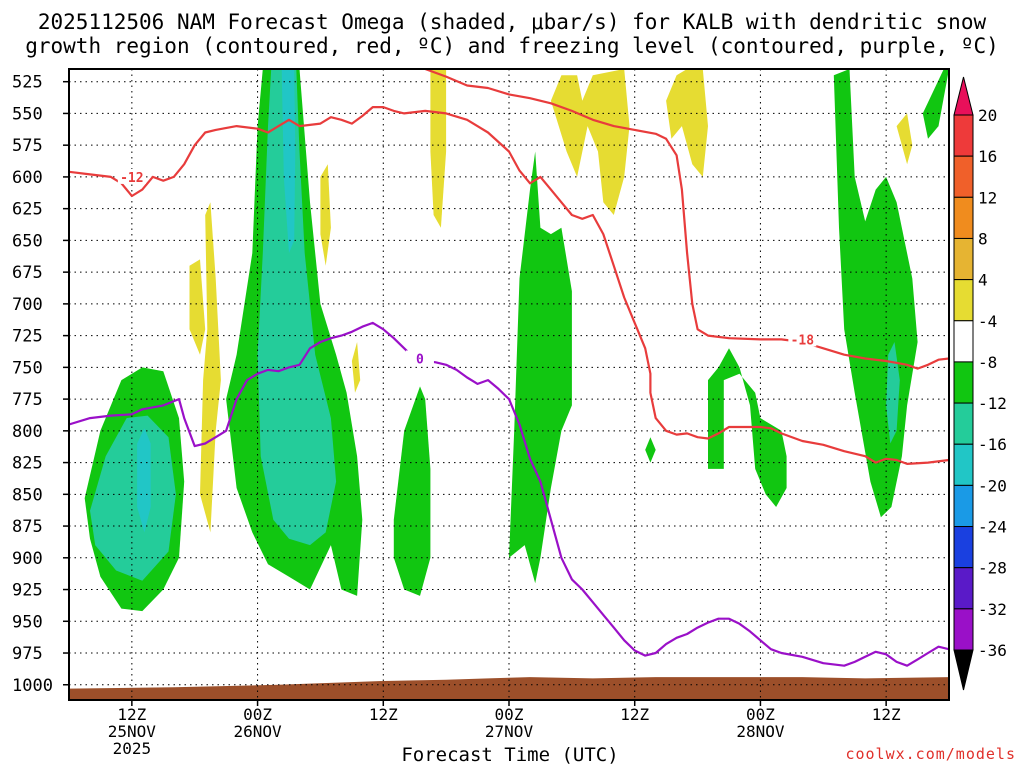  What do you see at coordinates (992, 444) in the screenshot?
I see `colorbar-label: -16` at bounding box center [992, 444].